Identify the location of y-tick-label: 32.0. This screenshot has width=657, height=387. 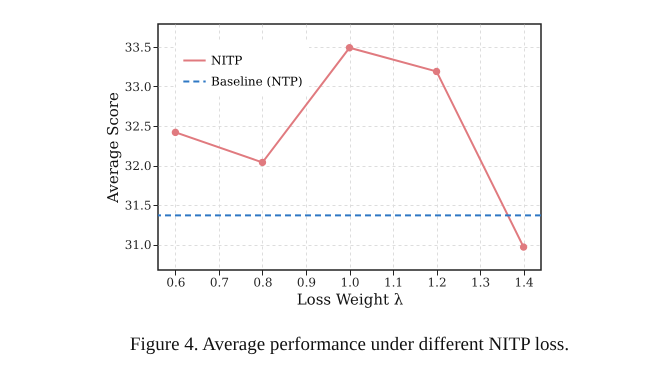
(138, 166).